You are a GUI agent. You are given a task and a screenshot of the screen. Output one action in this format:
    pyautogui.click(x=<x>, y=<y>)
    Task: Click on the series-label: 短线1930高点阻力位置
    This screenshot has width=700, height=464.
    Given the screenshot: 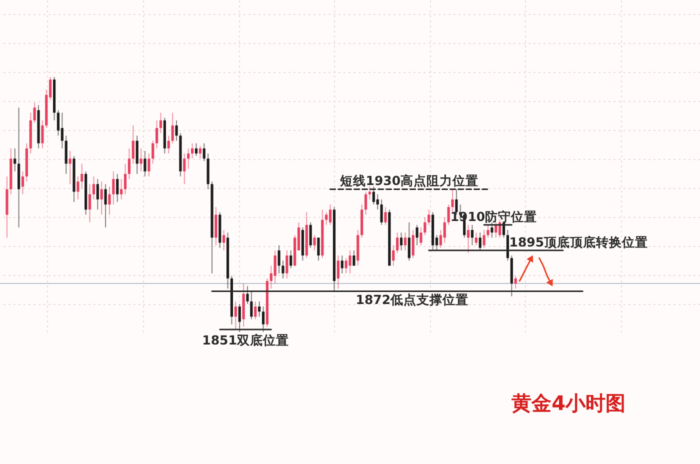 What is the action you would take?
    pyautogui.click(x=408, y=180)
    